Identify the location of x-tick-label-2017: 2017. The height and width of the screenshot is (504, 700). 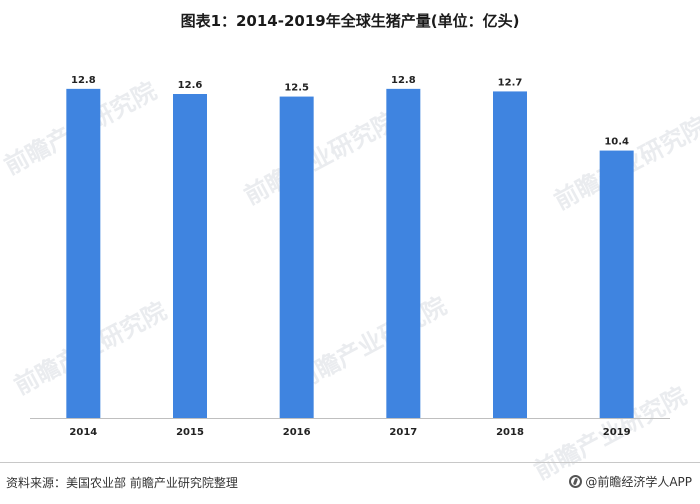
(403, 432).